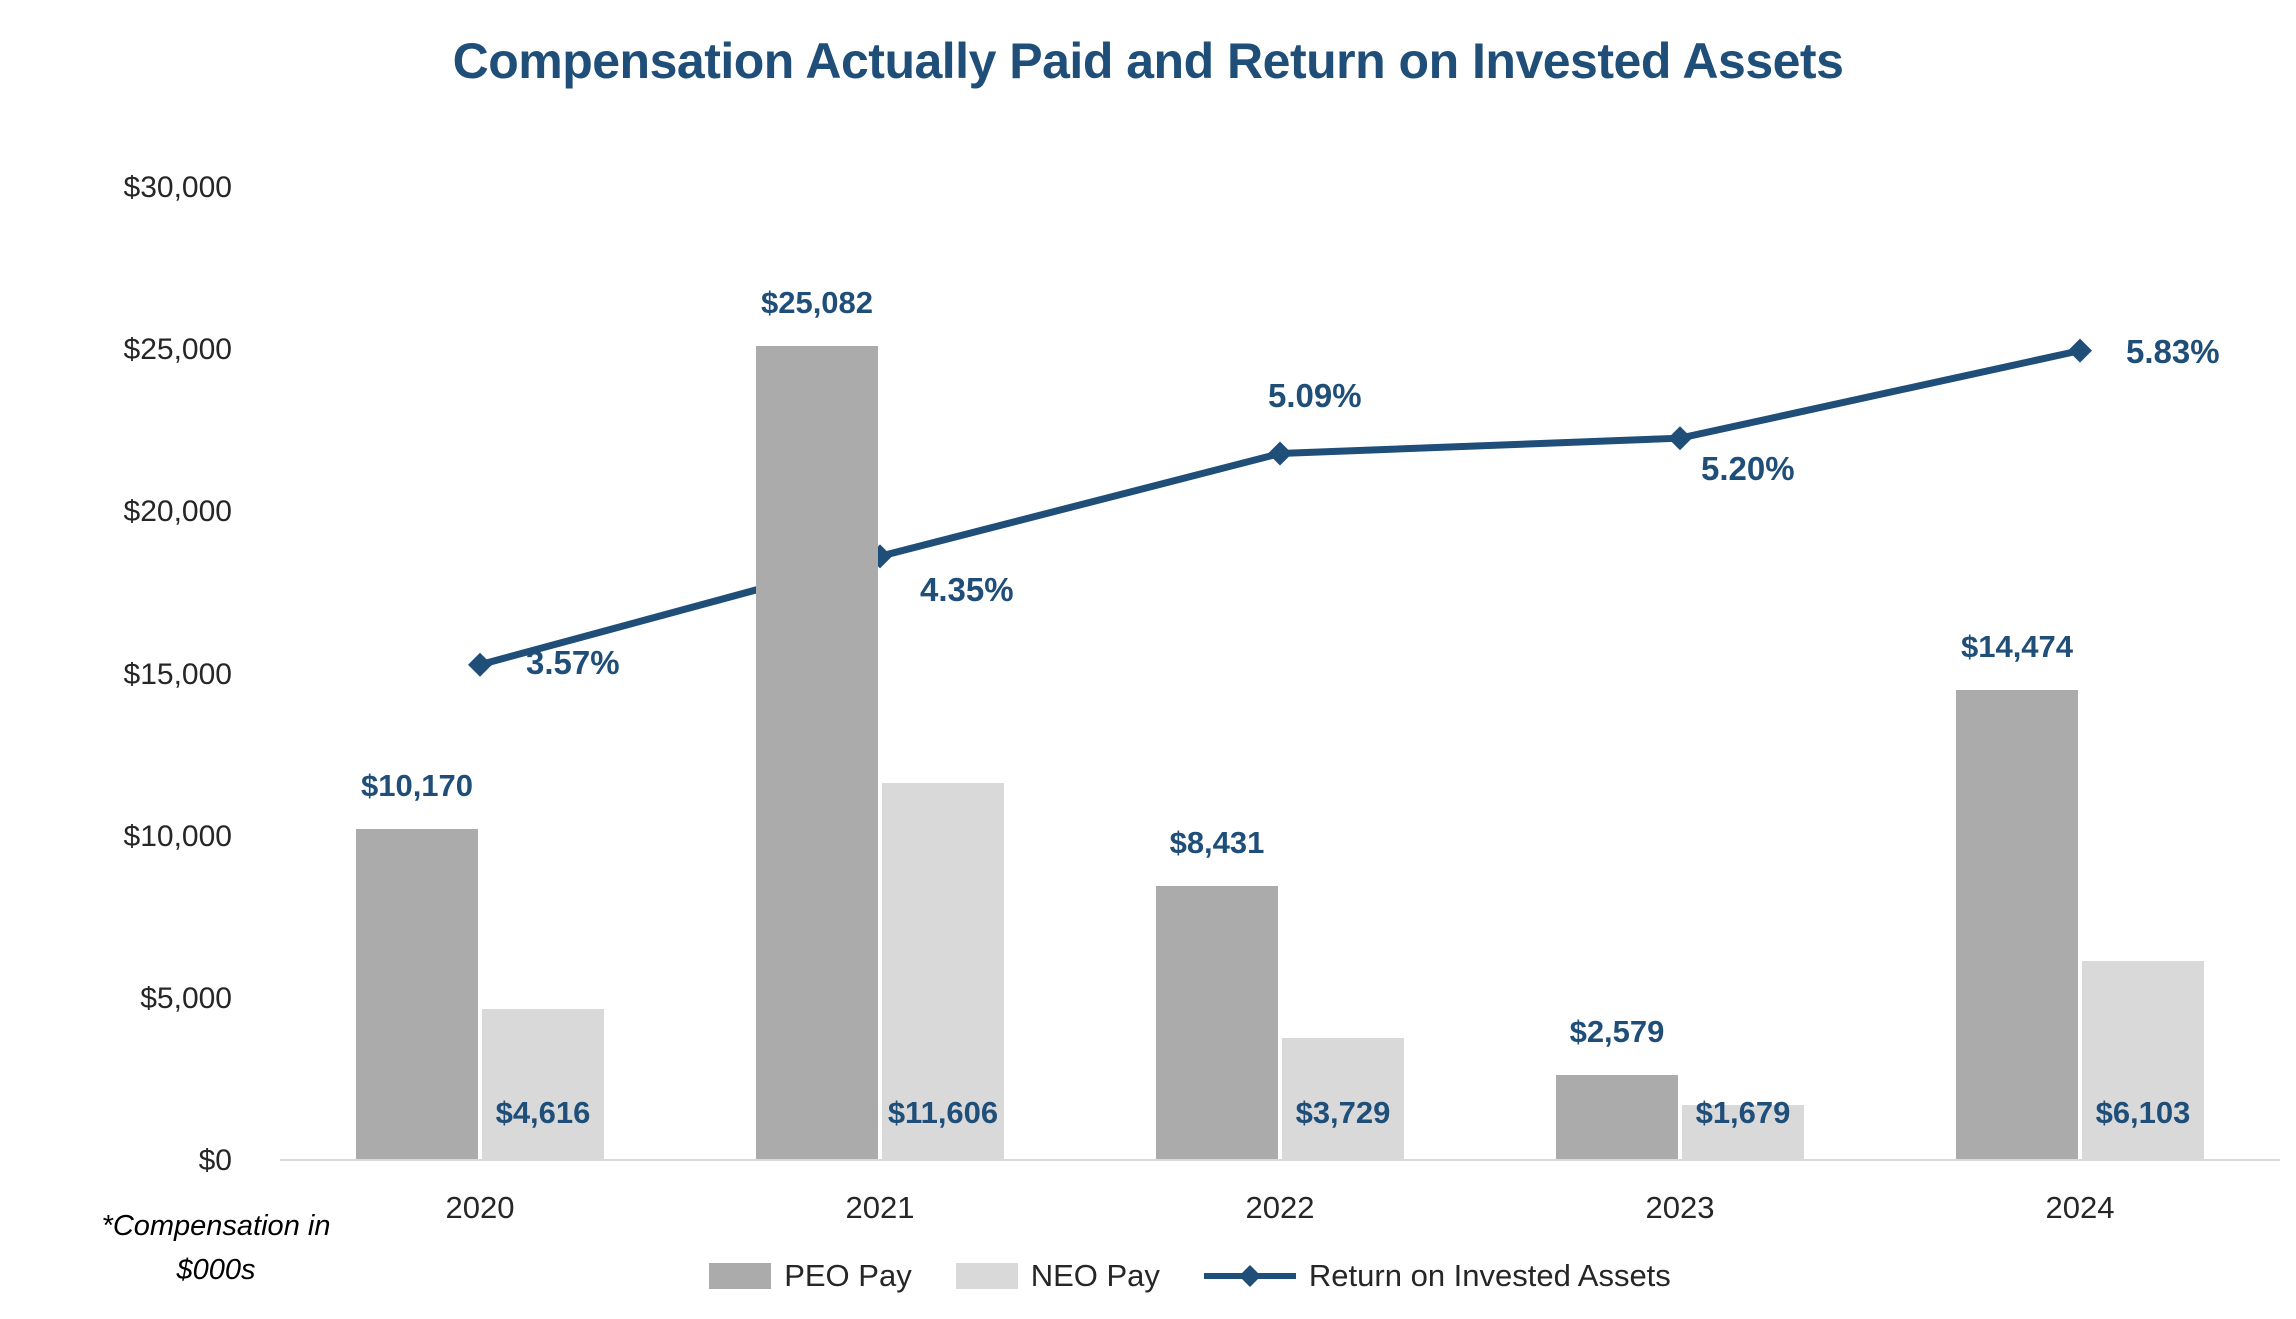  I want to click on legend-item: PEO Pay, so click(810, 1276).